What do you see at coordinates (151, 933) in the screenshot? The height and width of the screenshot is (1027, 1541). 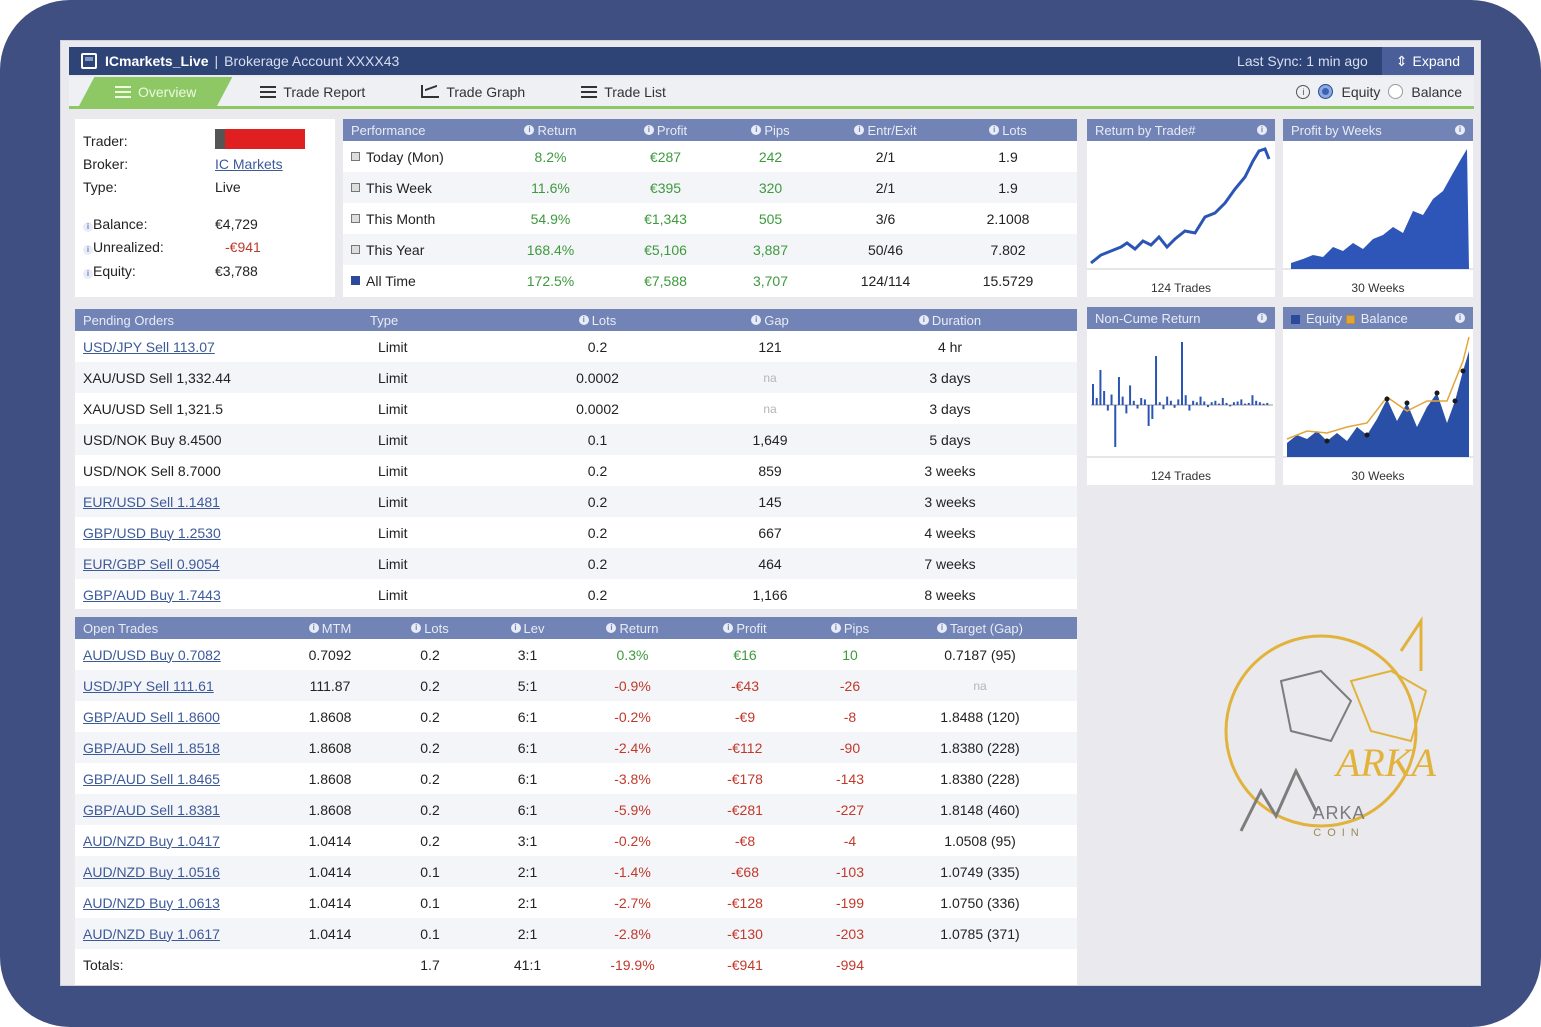 I see `trade-label: AUD/NZD Buy 1.0617` at bounding box center [151, 933].